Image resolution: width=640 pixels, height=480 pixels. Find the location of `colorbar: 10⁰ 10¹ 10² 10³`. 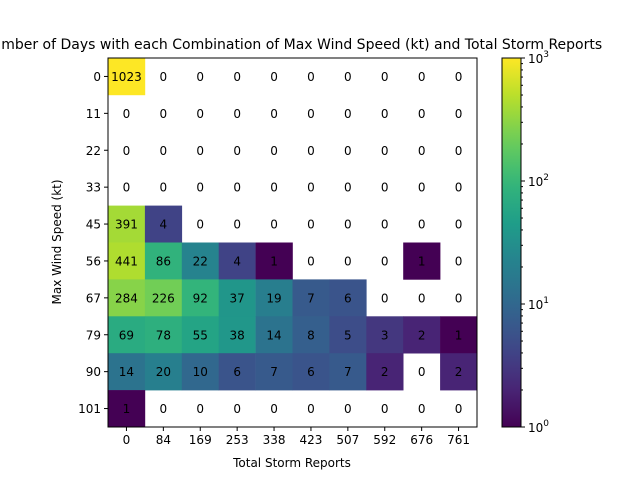

colorbar: 10⁰ 10¹ 10² 10³ is located at coordinates (525, 242).